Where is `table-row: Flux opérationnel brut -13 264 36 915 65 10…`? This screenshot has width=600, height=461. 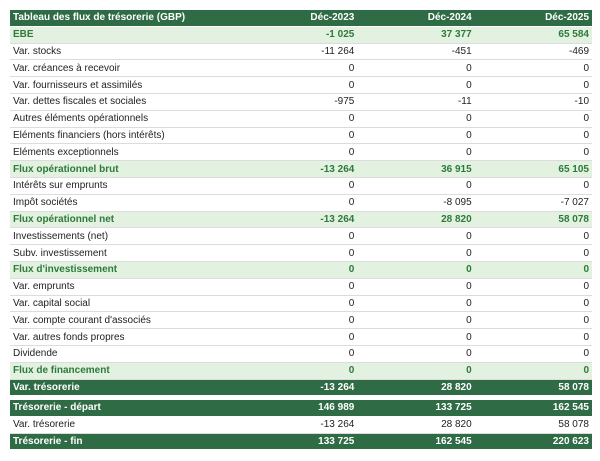
table-row: Flux opérationnel brut -13 264 36 915 65 10… is located at coordinates (301, 169).